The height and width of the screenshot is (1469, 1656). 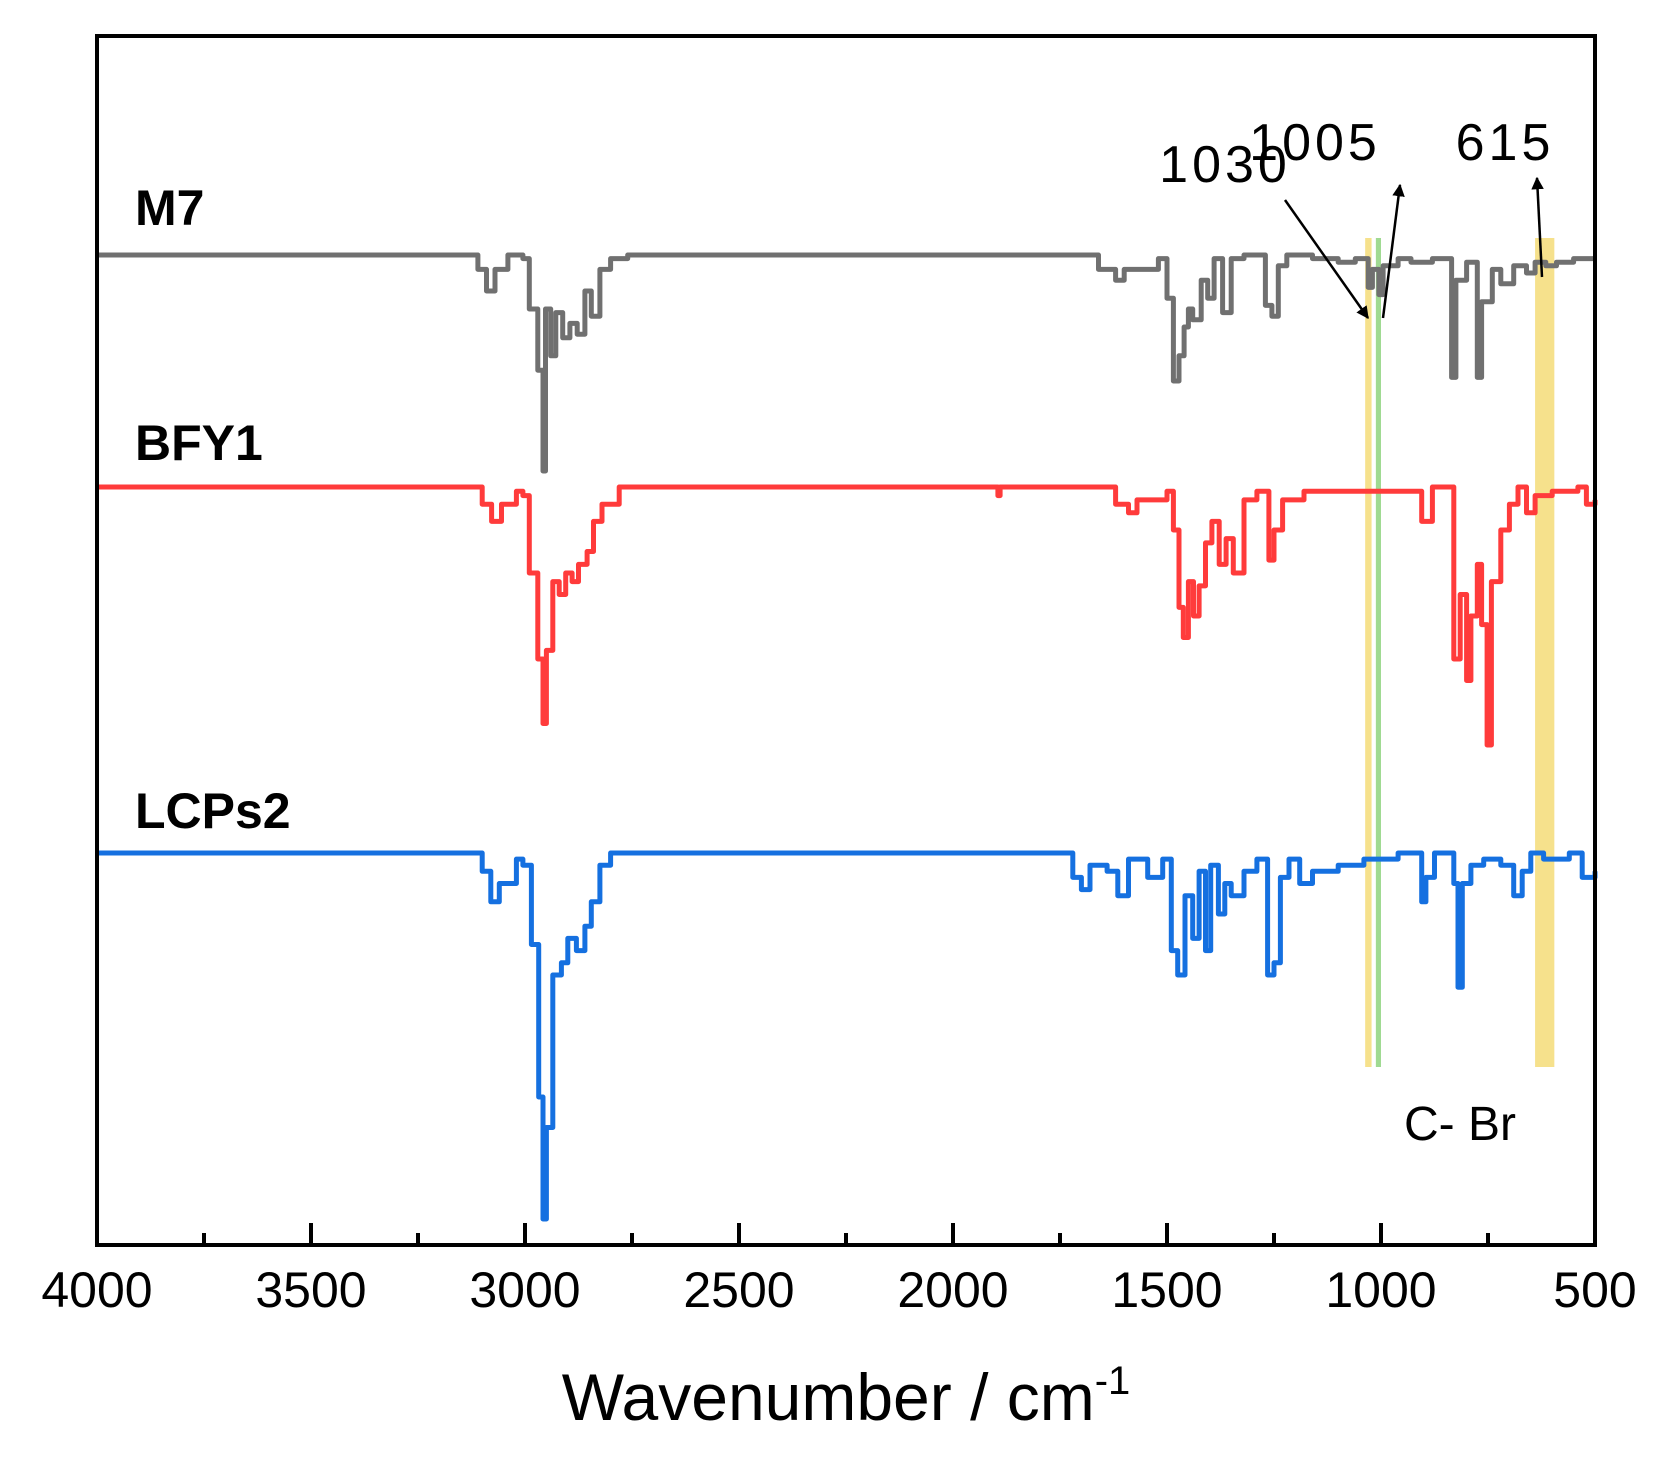 What do you see at coordinates (1225, 165) in the screenshot?
I see `annotation-label-1030: 1030` at bounding box center [1225, 165].